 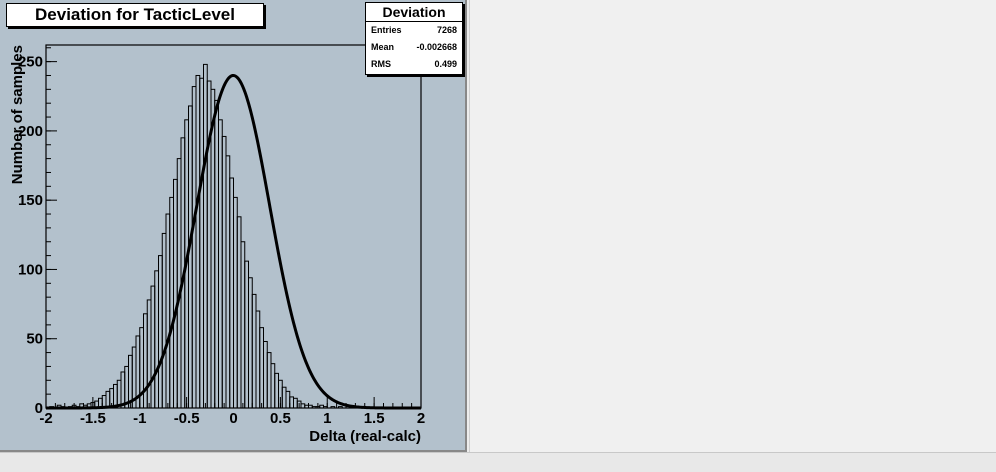 I want to click on y-tick-label: 50, so click(x=34, y=339).